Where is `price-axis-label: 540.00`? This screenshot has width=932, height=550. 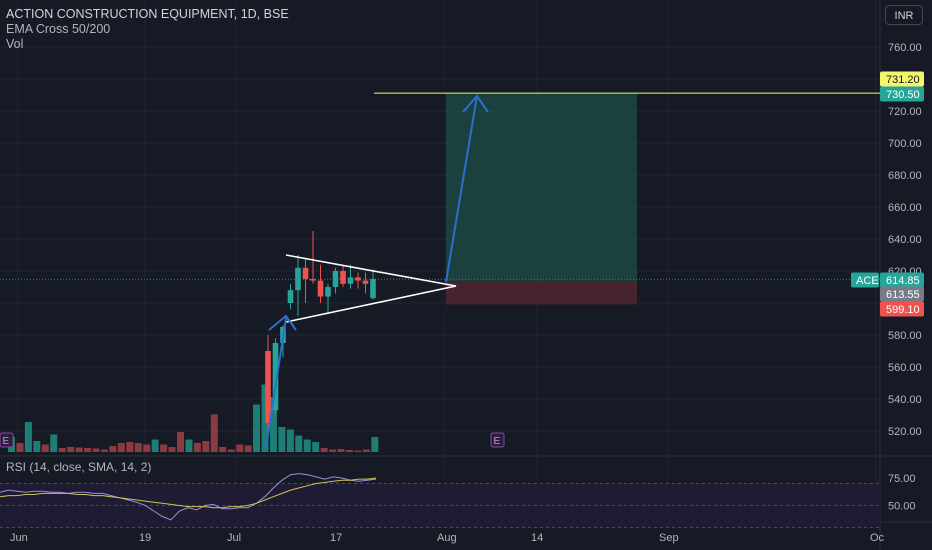 price-axis-label: 540.00 is located at coordinates (905, 400).